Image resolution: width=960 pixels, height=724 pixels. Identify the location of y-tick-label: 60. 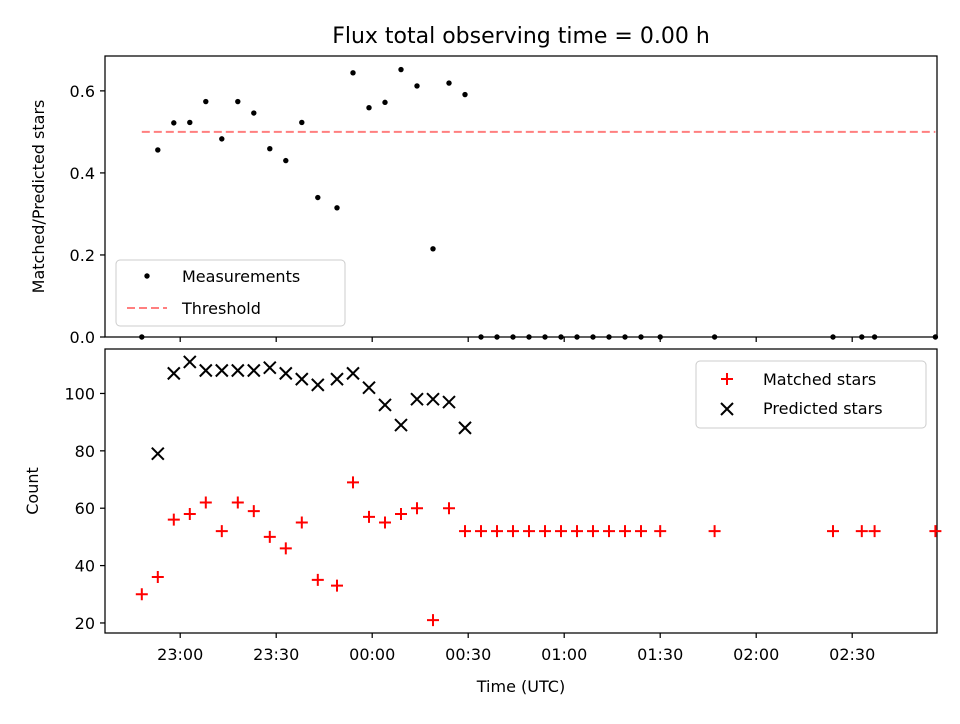
(85, 508).